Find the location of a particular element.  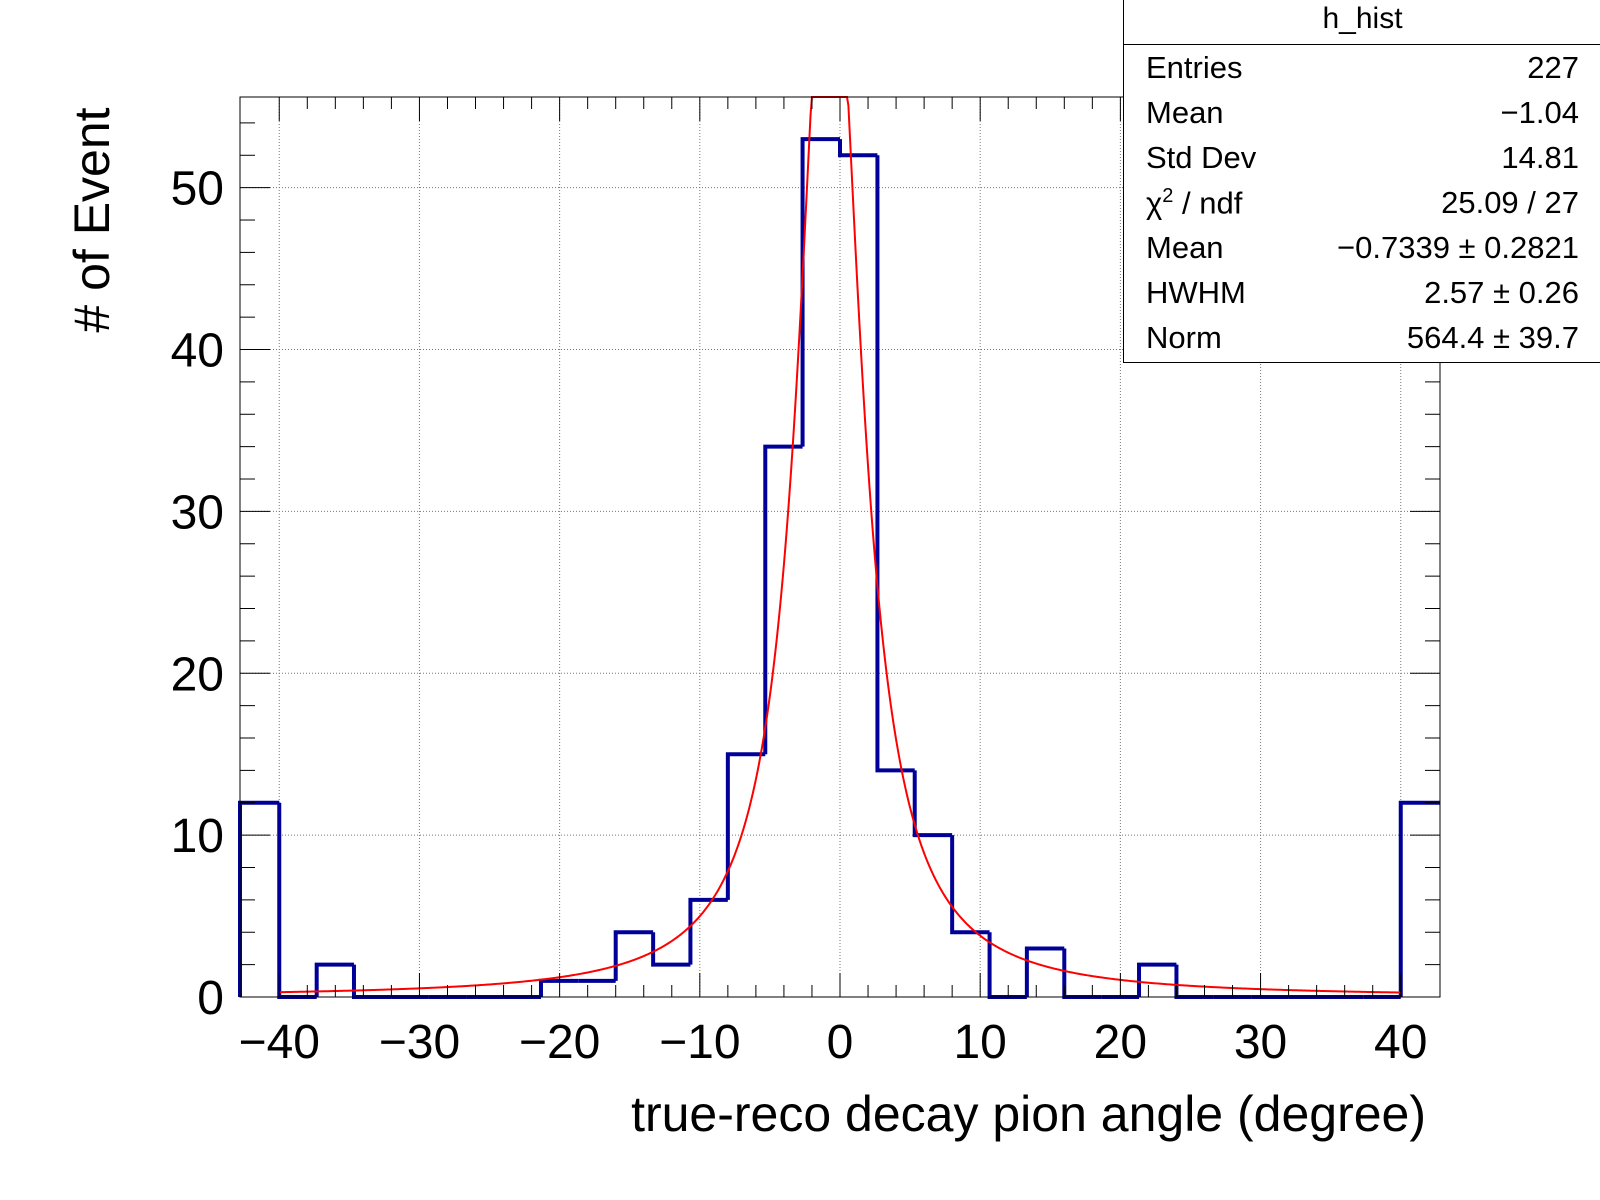

x-axis-label: true-reco decay pion angle (degree) is located at coordinates (1028, 1114).